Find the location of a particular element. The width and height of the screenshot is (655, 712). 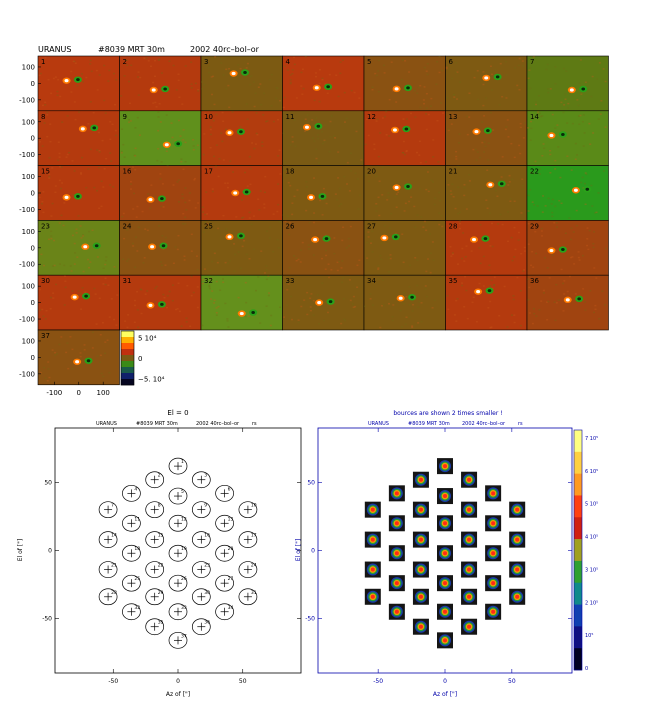

map-panel: 22 is located at coordinates (567, 193).